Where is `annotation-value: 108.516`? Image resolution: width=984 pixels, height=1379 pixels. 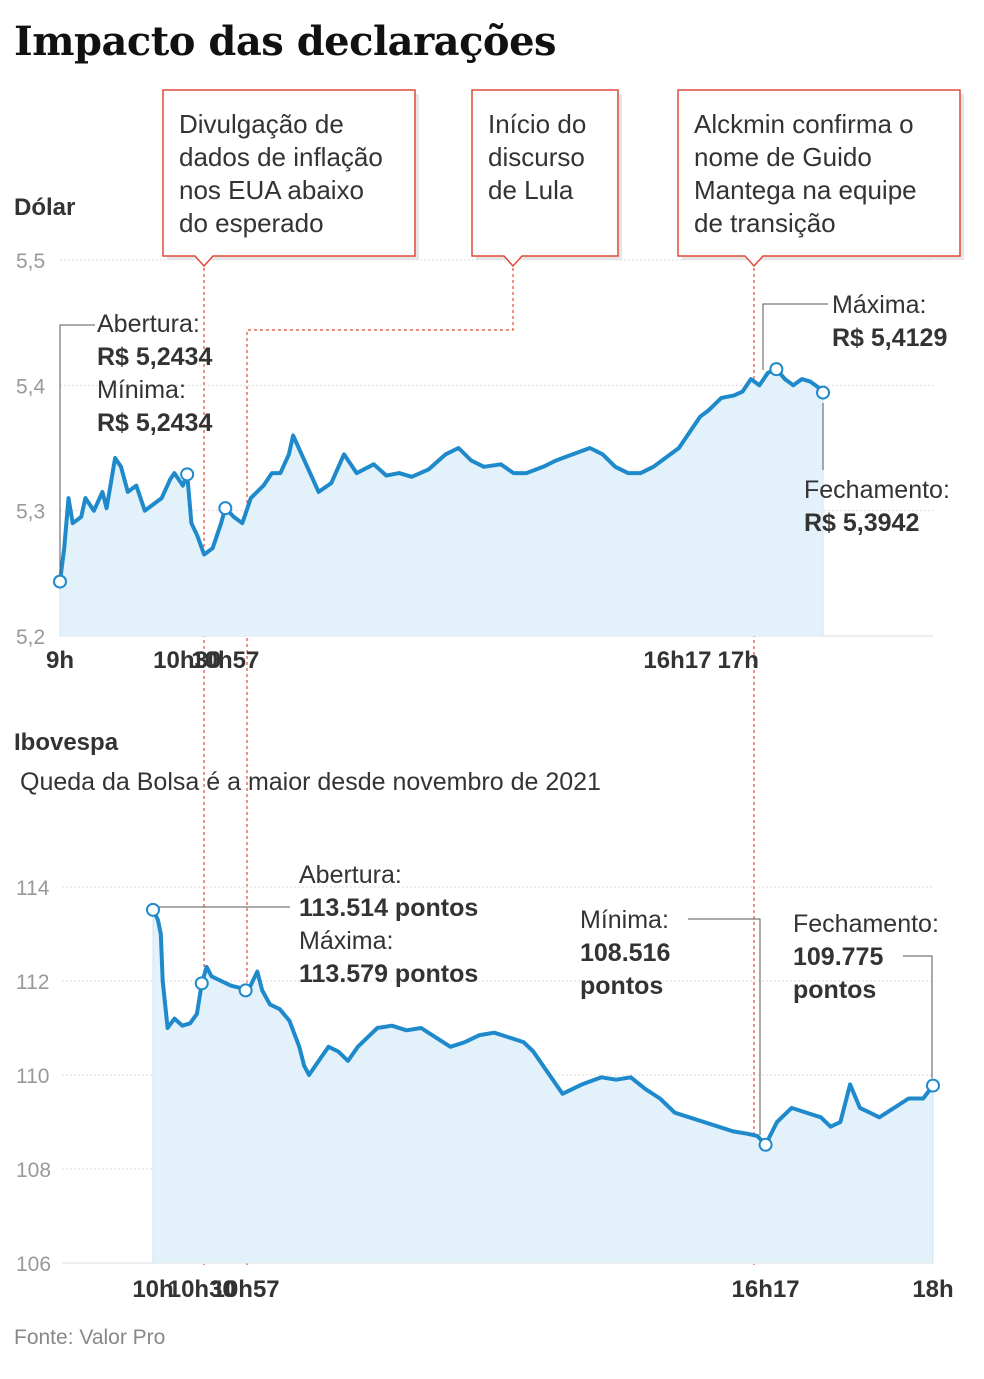
annotation-value: 108.516 is located at coordinates (625, 953).